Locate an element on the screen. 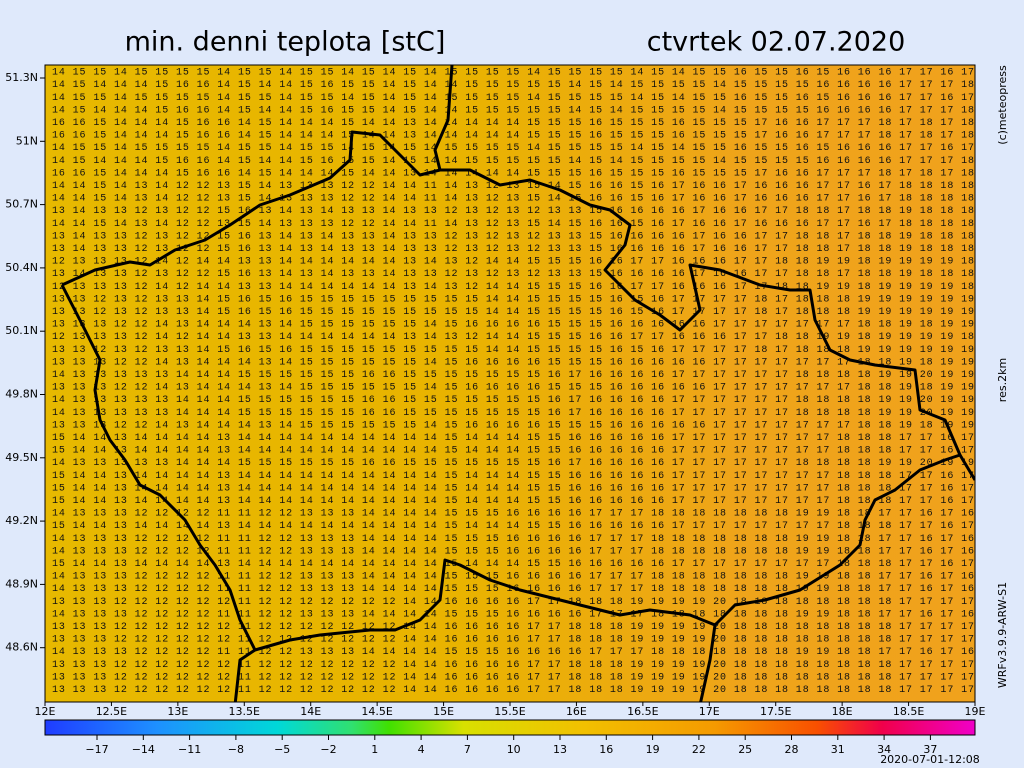  lon-label: 19E is located at coordinates (975, 711).